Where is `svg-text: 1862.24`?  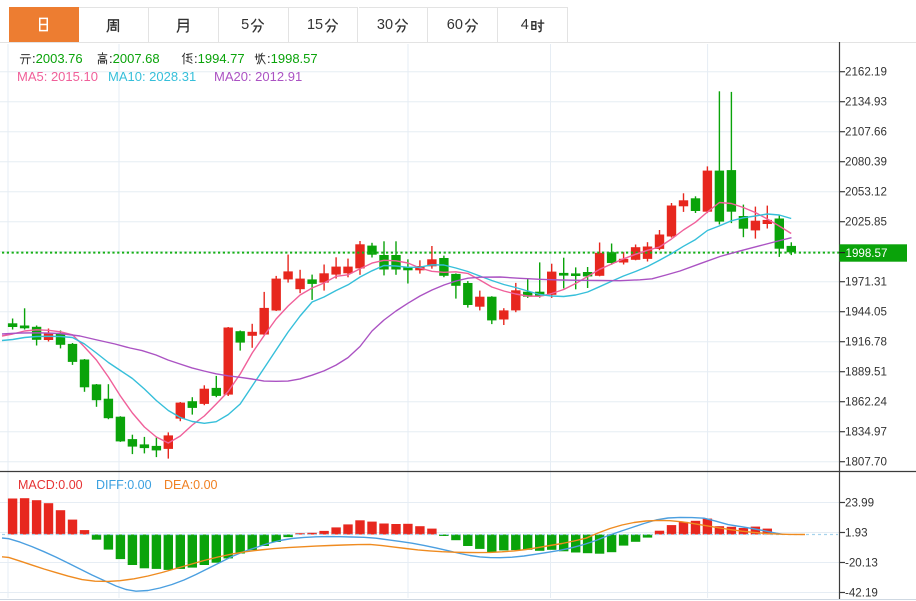
svg-text: 1862.24 is located at coordinates (866, 402).